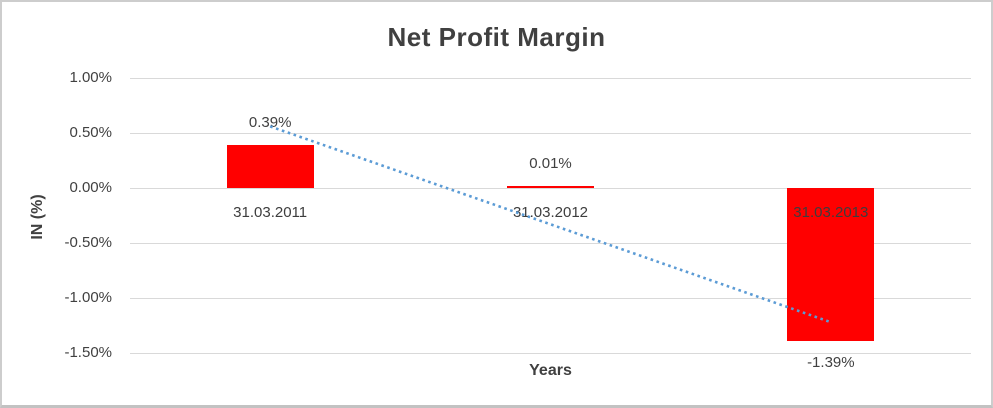 The height and width of the screenshot is (408, 993). Describe the element at coordinates (37, 217) in the screenshot. I see `y-axis-title: IN (%)` at that location.